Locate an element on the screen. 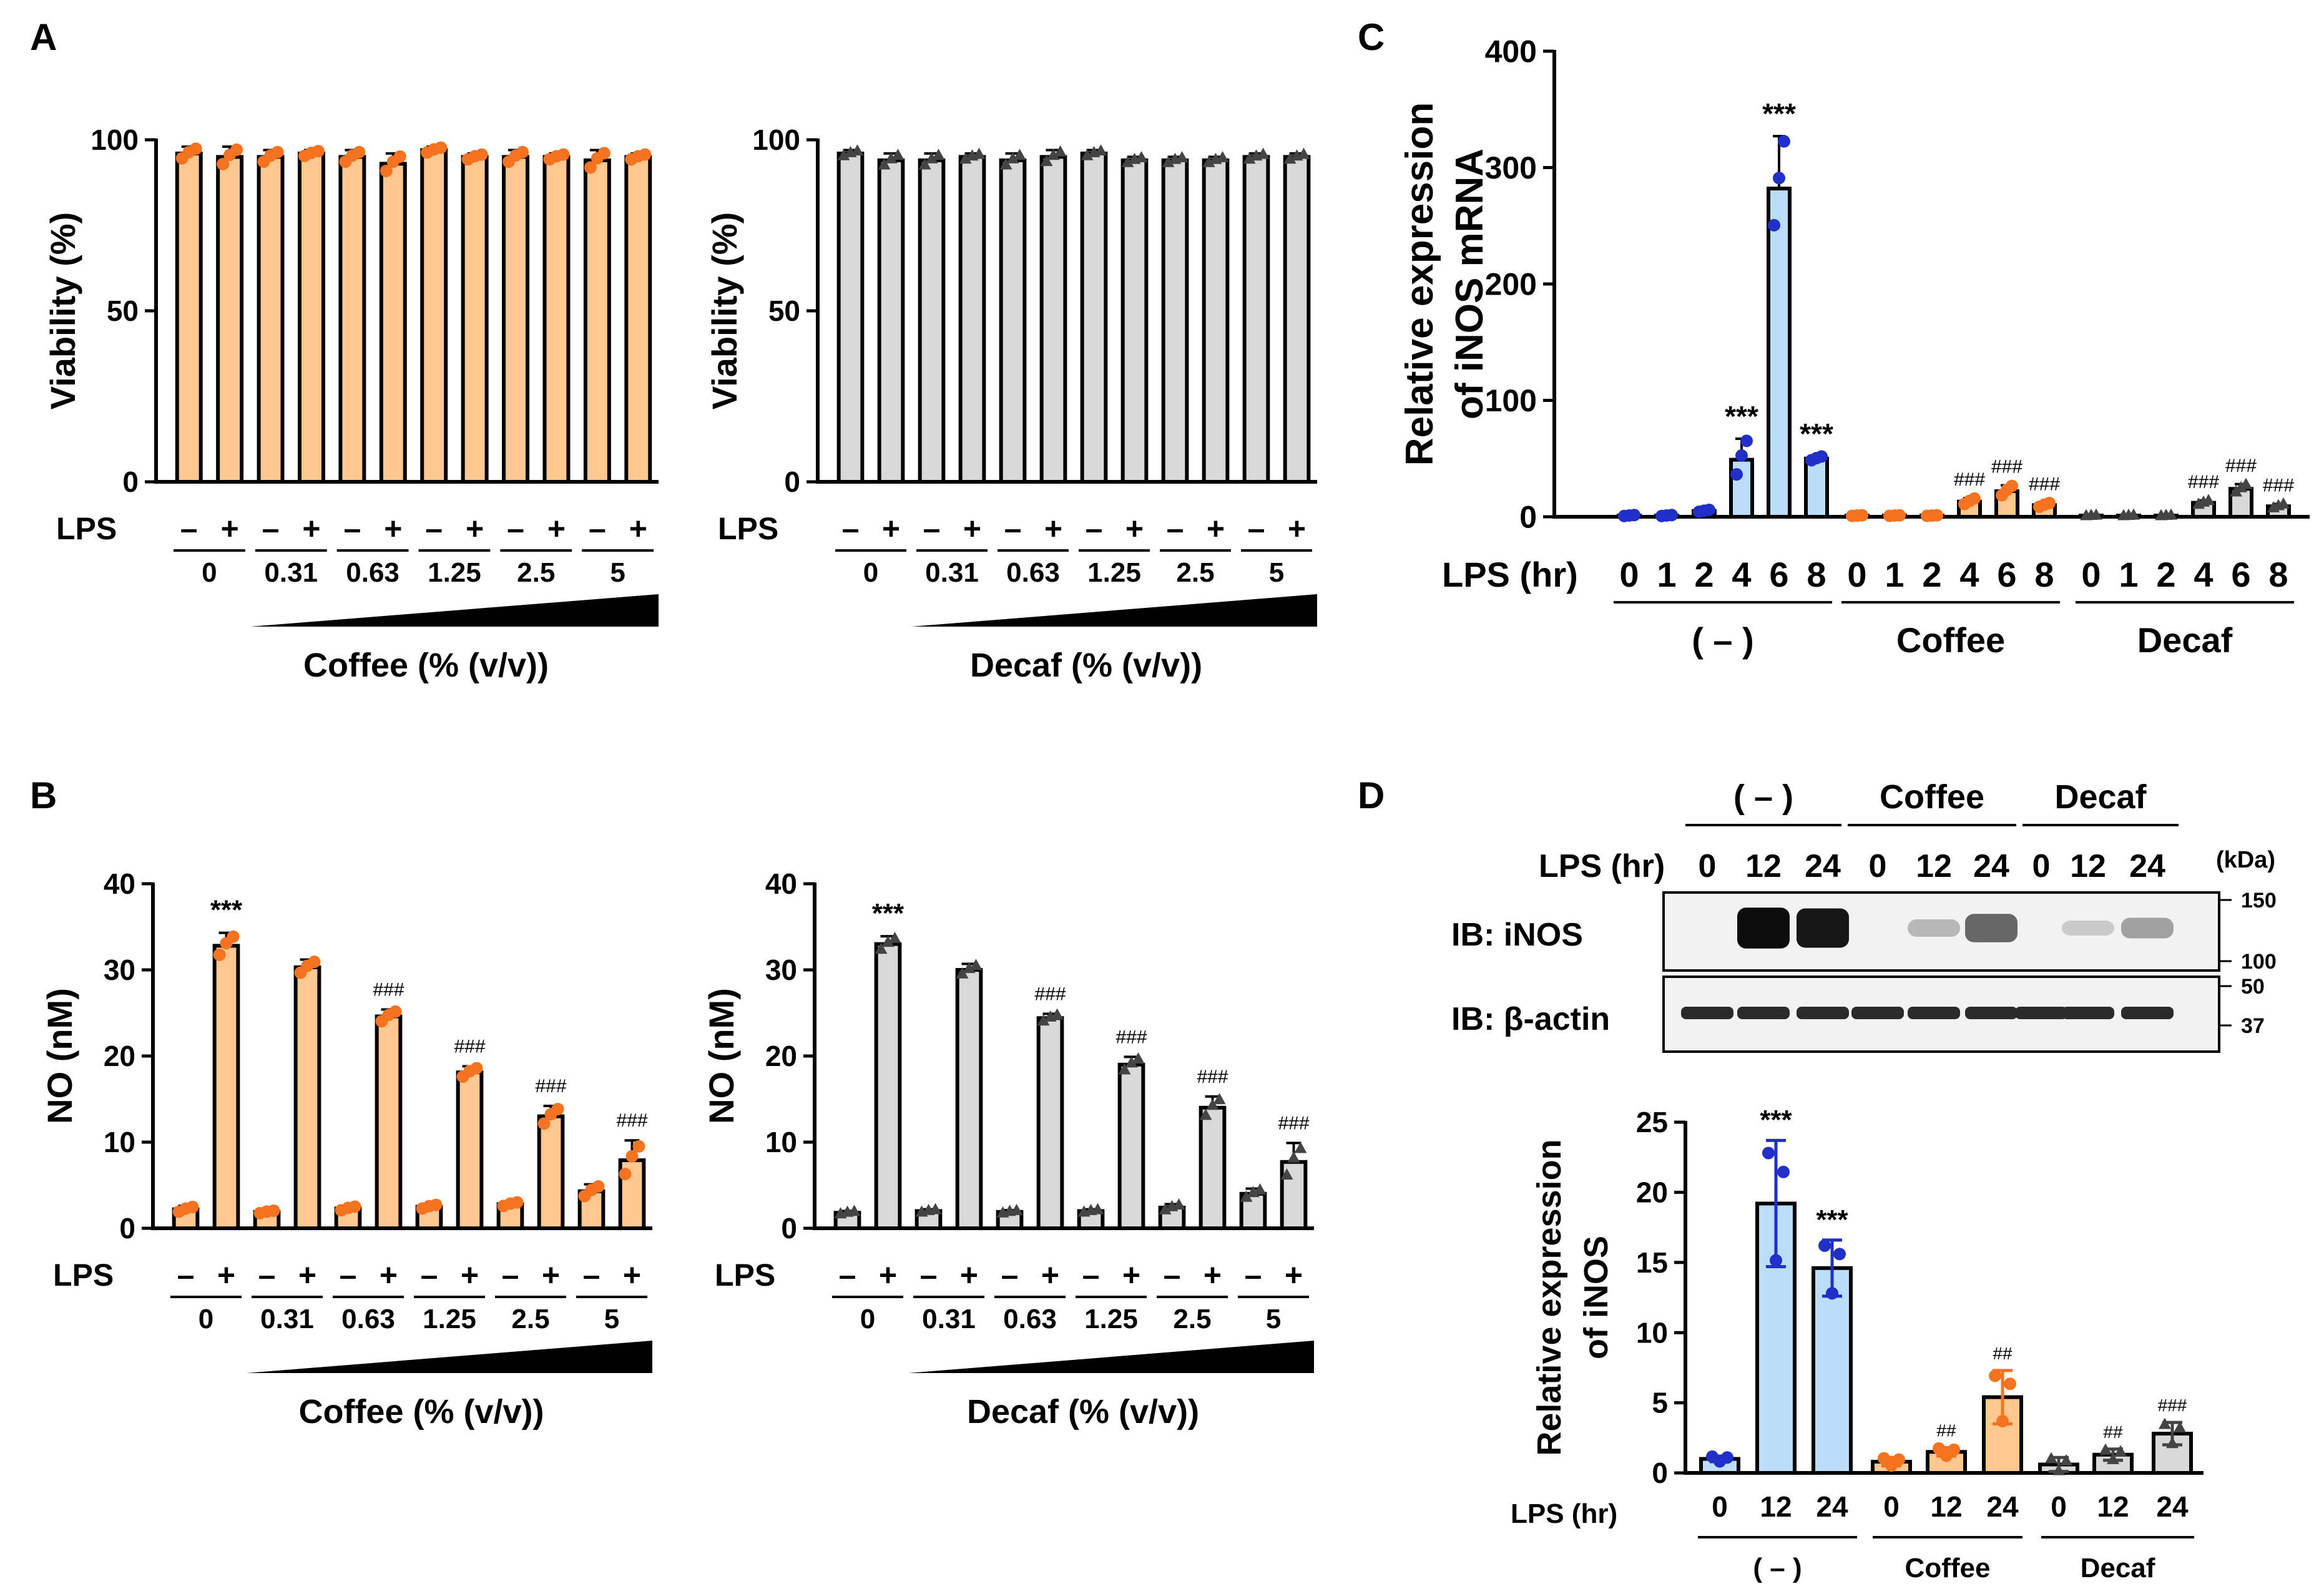 The image size is (2324, 1594). a-decaf-dose-label: 1.25 is located at coordinates (1114, 572).